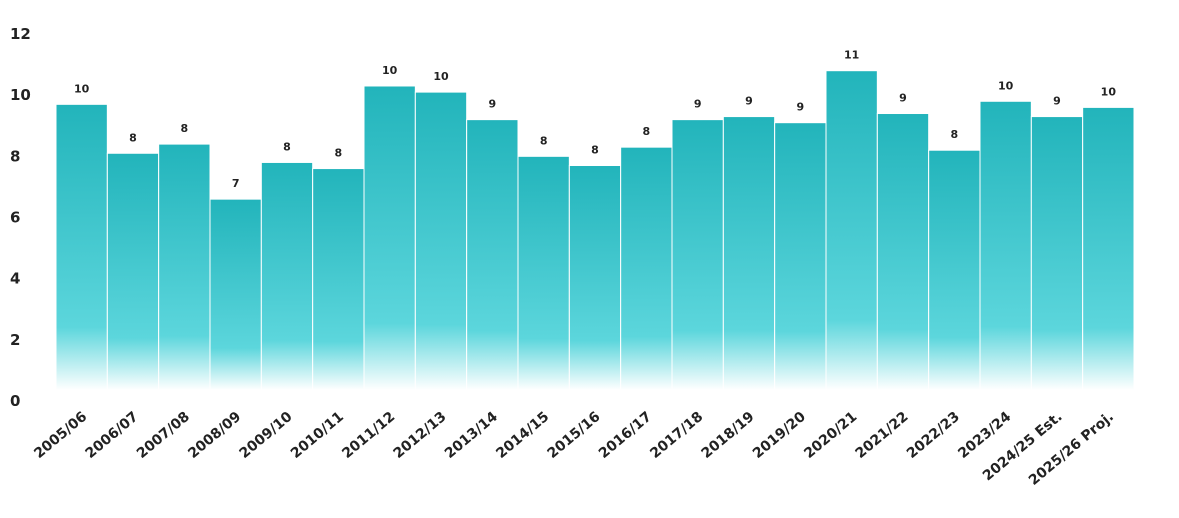  I want to click on x-tick-label: 2014/15, so click(522, 435).